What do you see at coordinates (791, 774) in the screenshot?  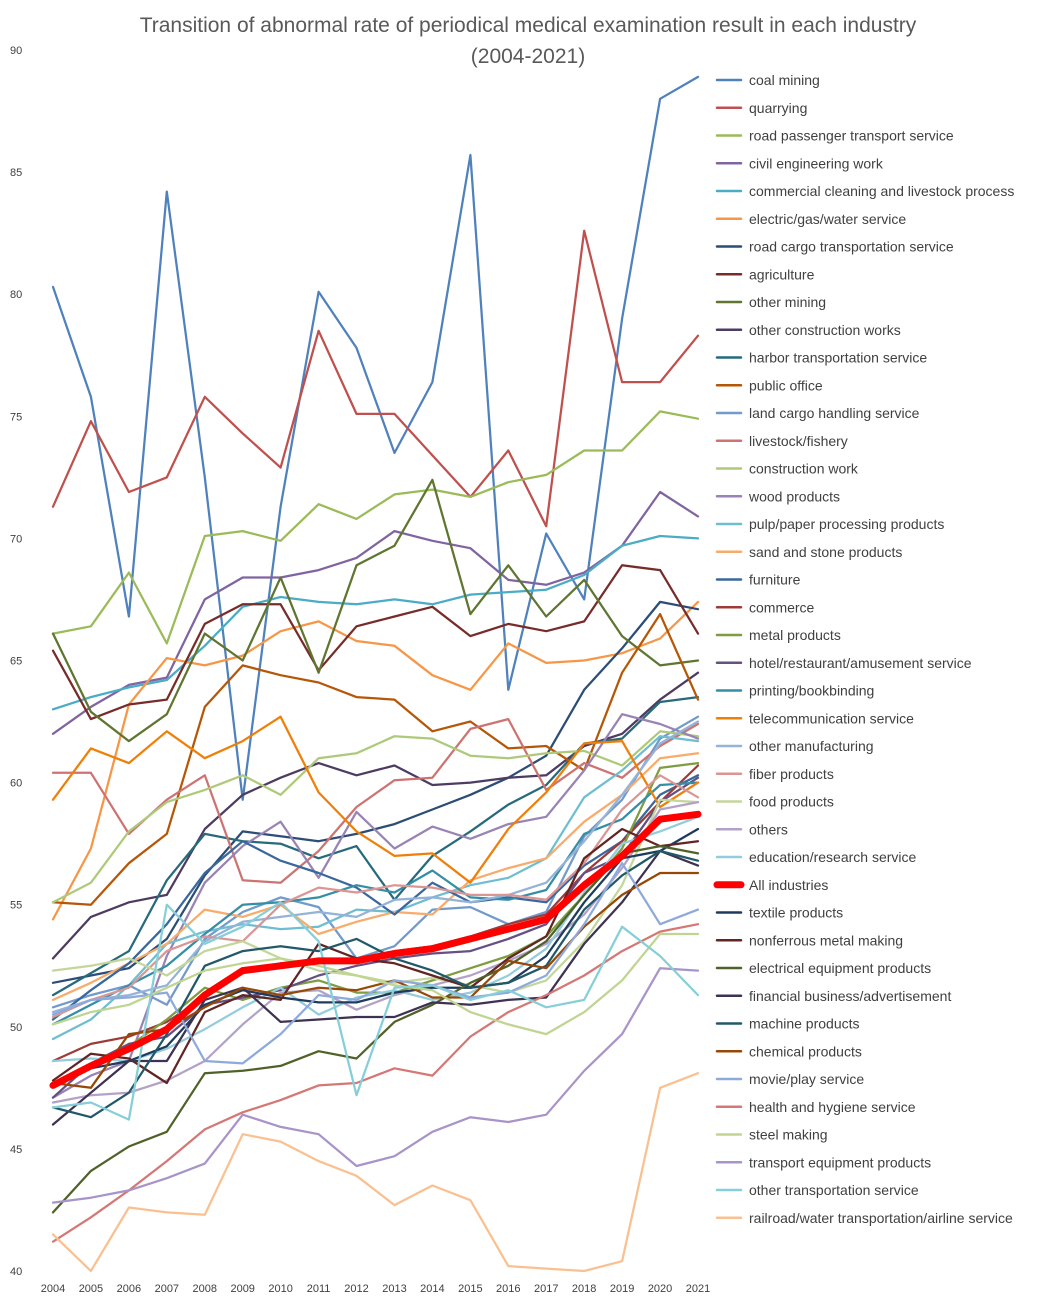 I see `legend-entry: fiber products` at bounding box center [791, 774].